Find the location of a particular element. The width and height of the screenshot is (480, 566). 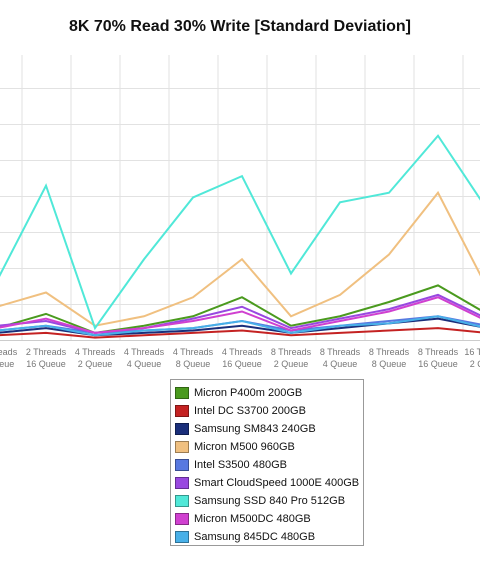

legend-item: Samsung 845DC 480GB is located at coordinates (269, 537).